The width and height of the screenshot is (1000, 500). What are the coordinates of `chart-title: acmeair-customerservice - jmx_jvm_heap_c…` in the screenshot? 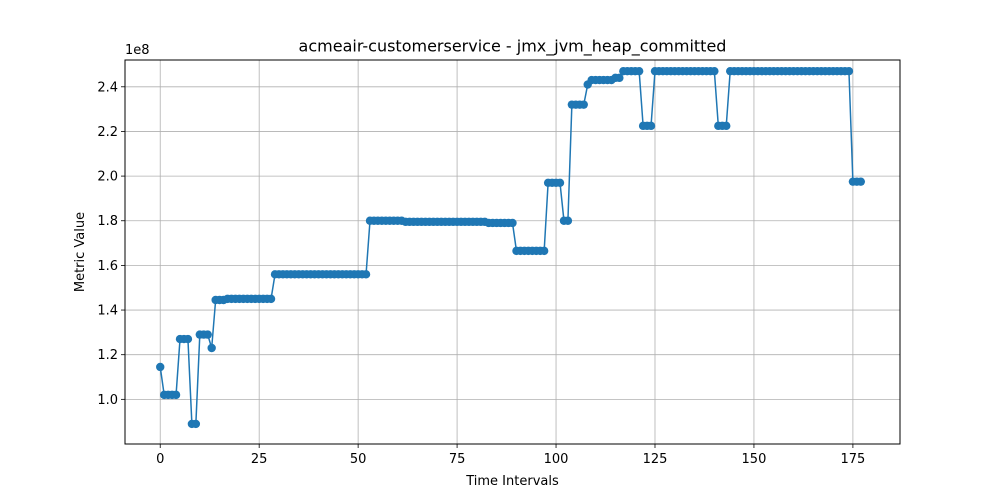 It's located at (513, 47).